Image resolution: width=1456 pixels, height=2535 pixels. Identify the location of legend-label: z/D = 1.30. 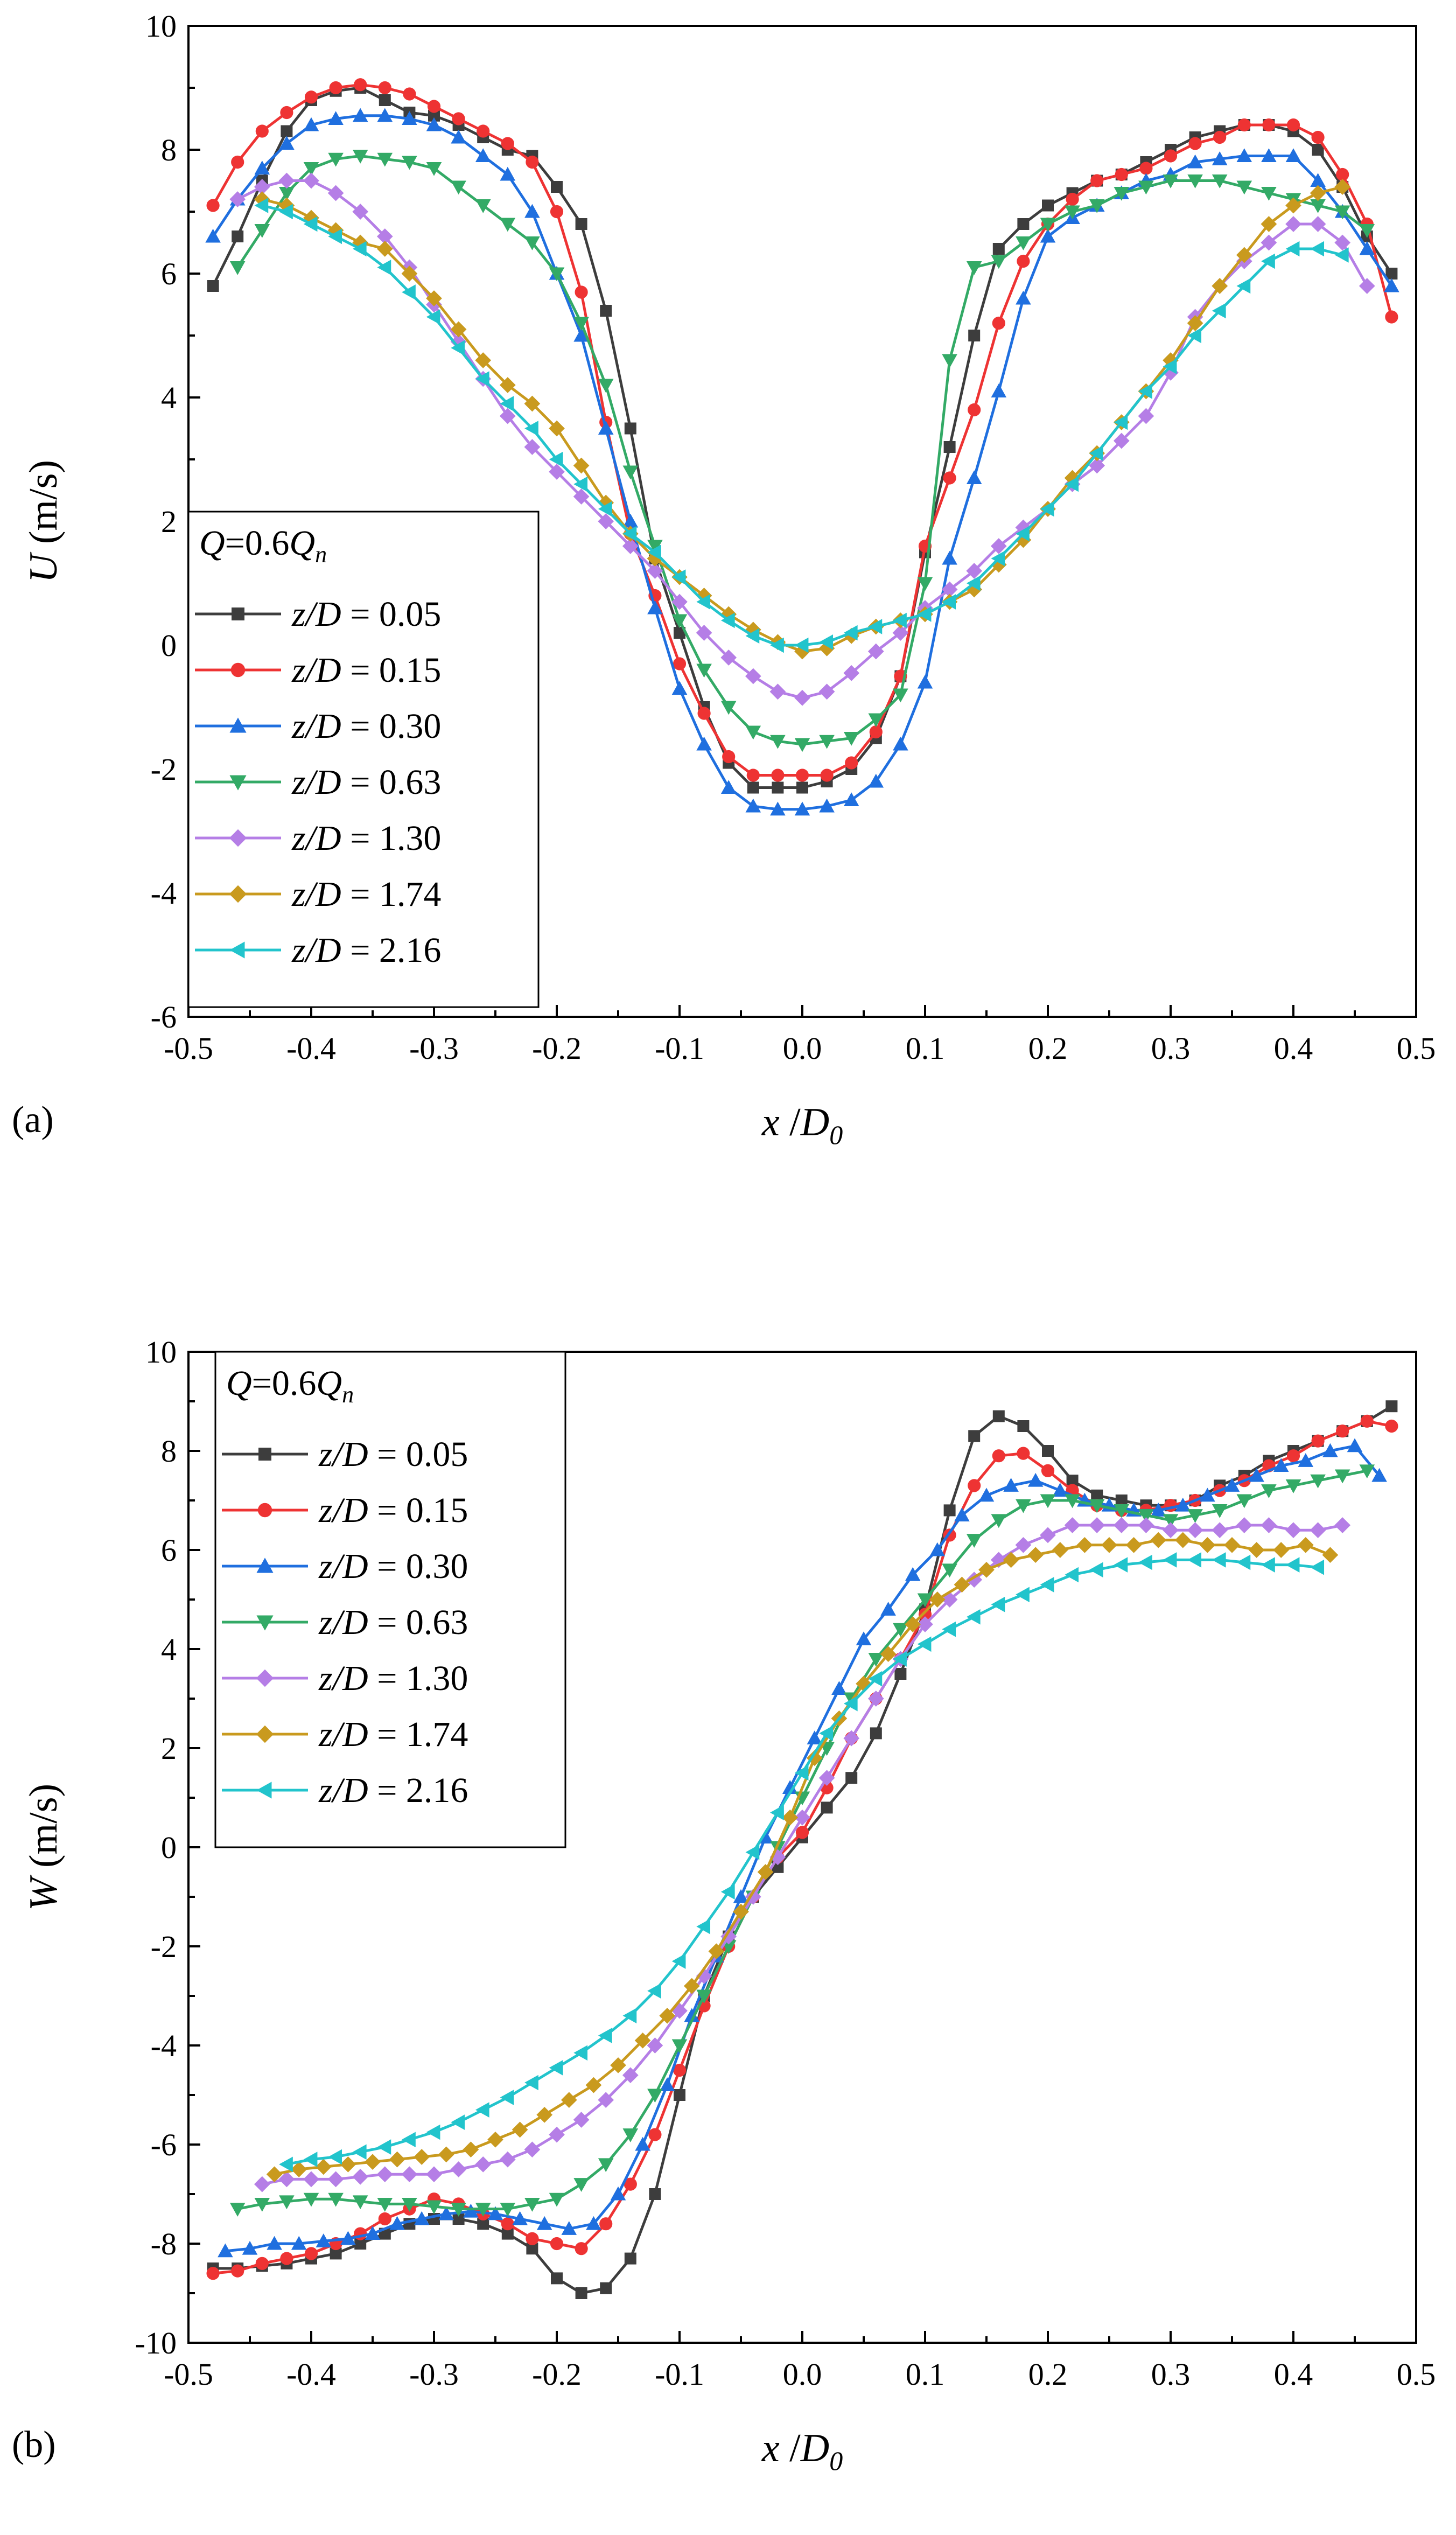
(393, 1678).